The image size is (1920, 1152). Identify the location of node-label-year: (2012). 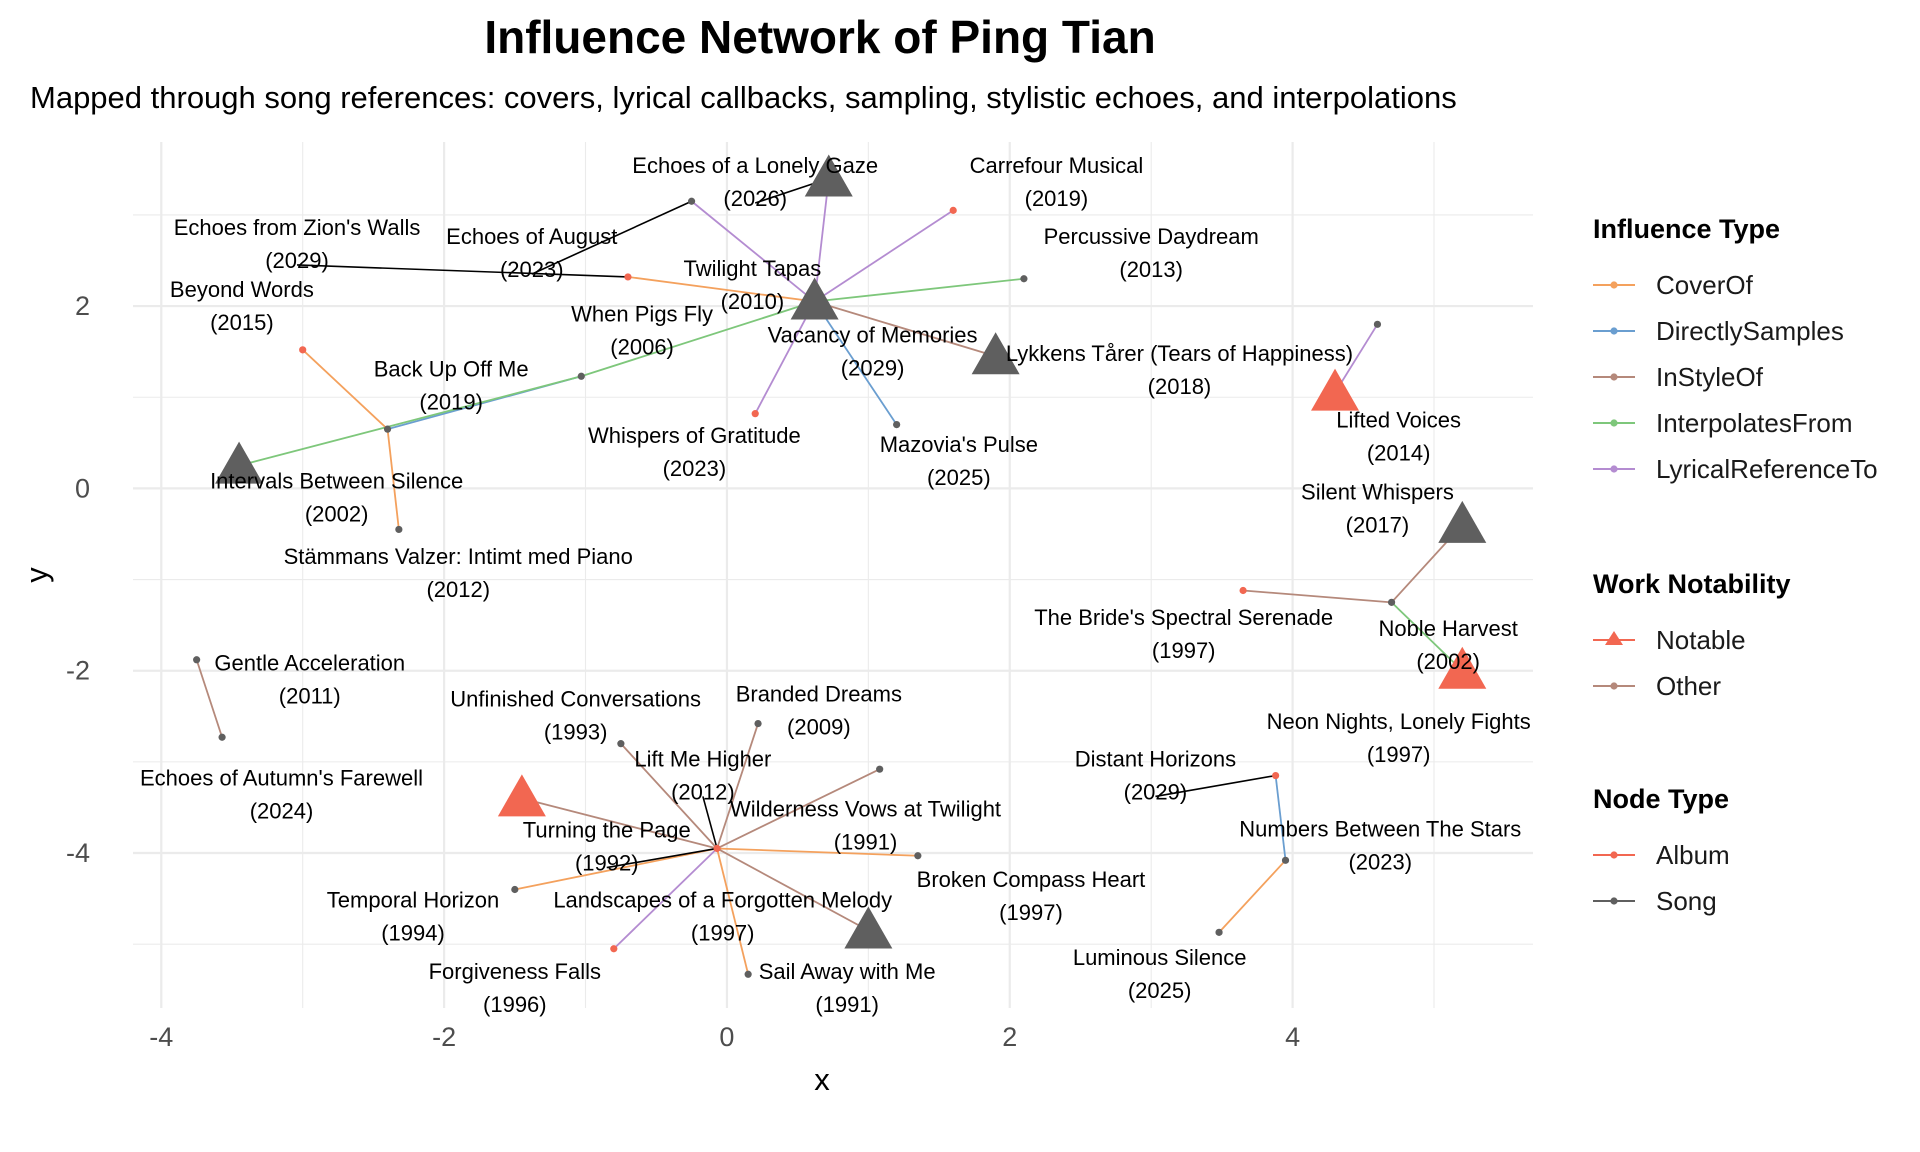
(703, 791).